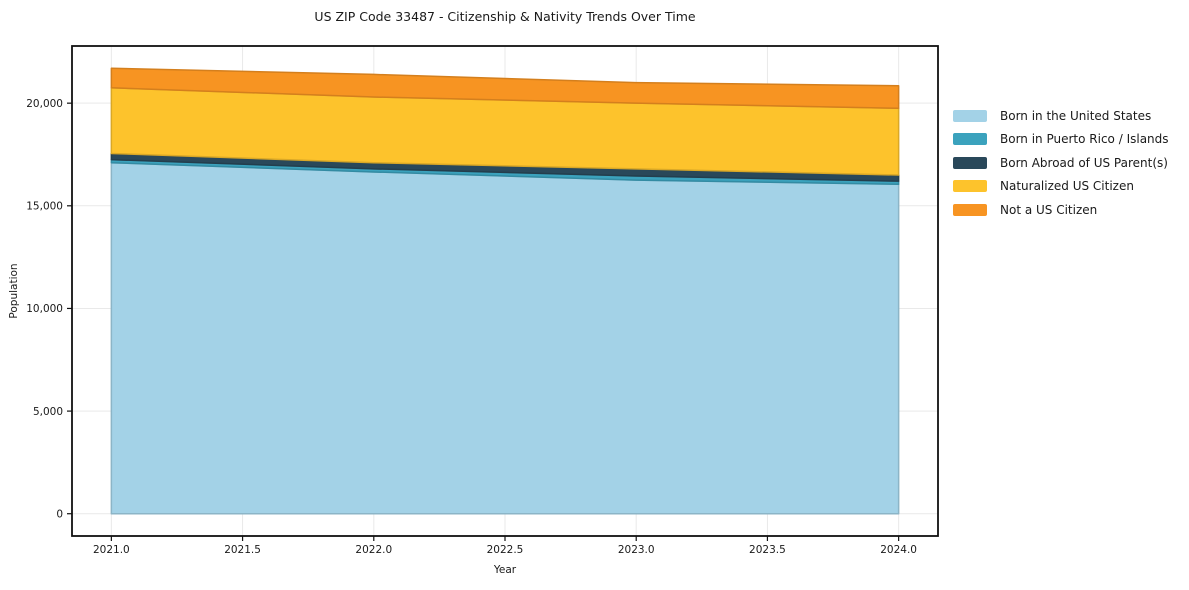 Image resolution: width=1189 pixels, height=590 pixels. What do you see at coordinates (1084, 162) in the screenshot?
I see `legend-label: Born Abroad of US Parent(s)` at bounding box center [1084, 162].